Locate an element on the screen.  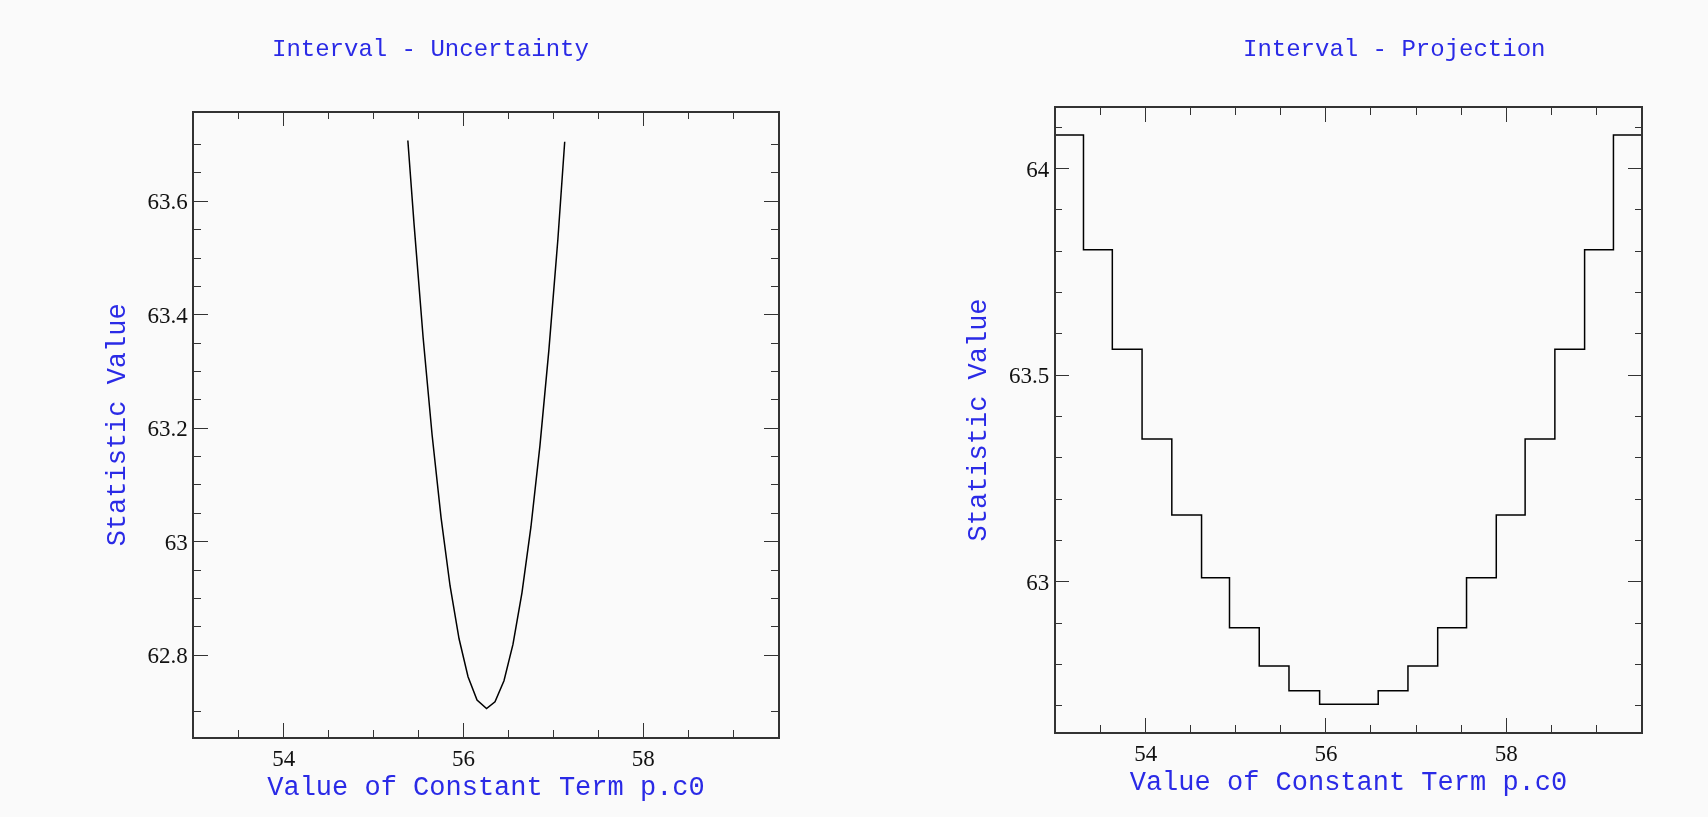
y-tick-label: 63.6 is located at coordinates (167, 202).